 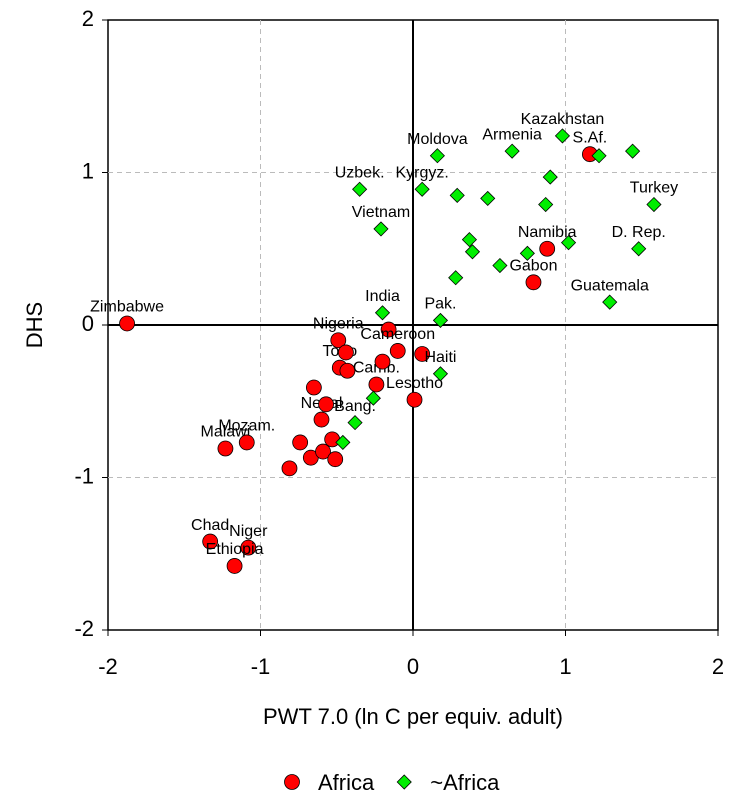 I want to click on point-label: Turkey, so click(x=654, y=188).